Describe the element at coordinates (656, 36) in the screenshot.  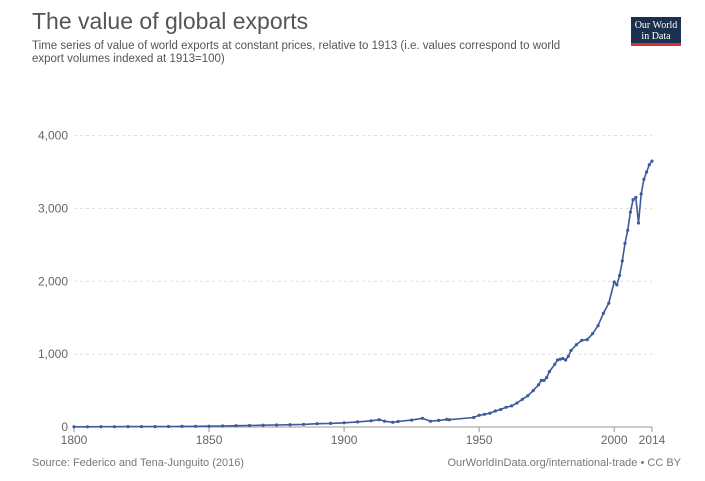
I see `logo-line-2: in Data` at that location.